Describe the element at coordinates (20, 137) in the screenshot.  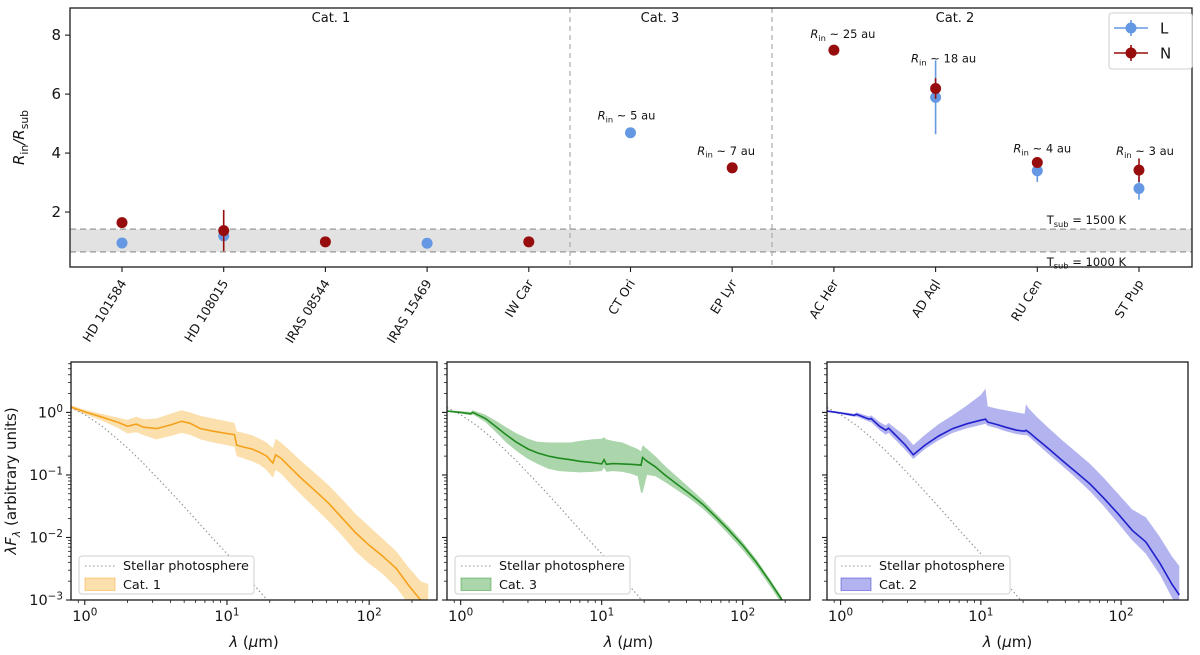
I see `y-axis-title: Rin/Rsub` at that location.